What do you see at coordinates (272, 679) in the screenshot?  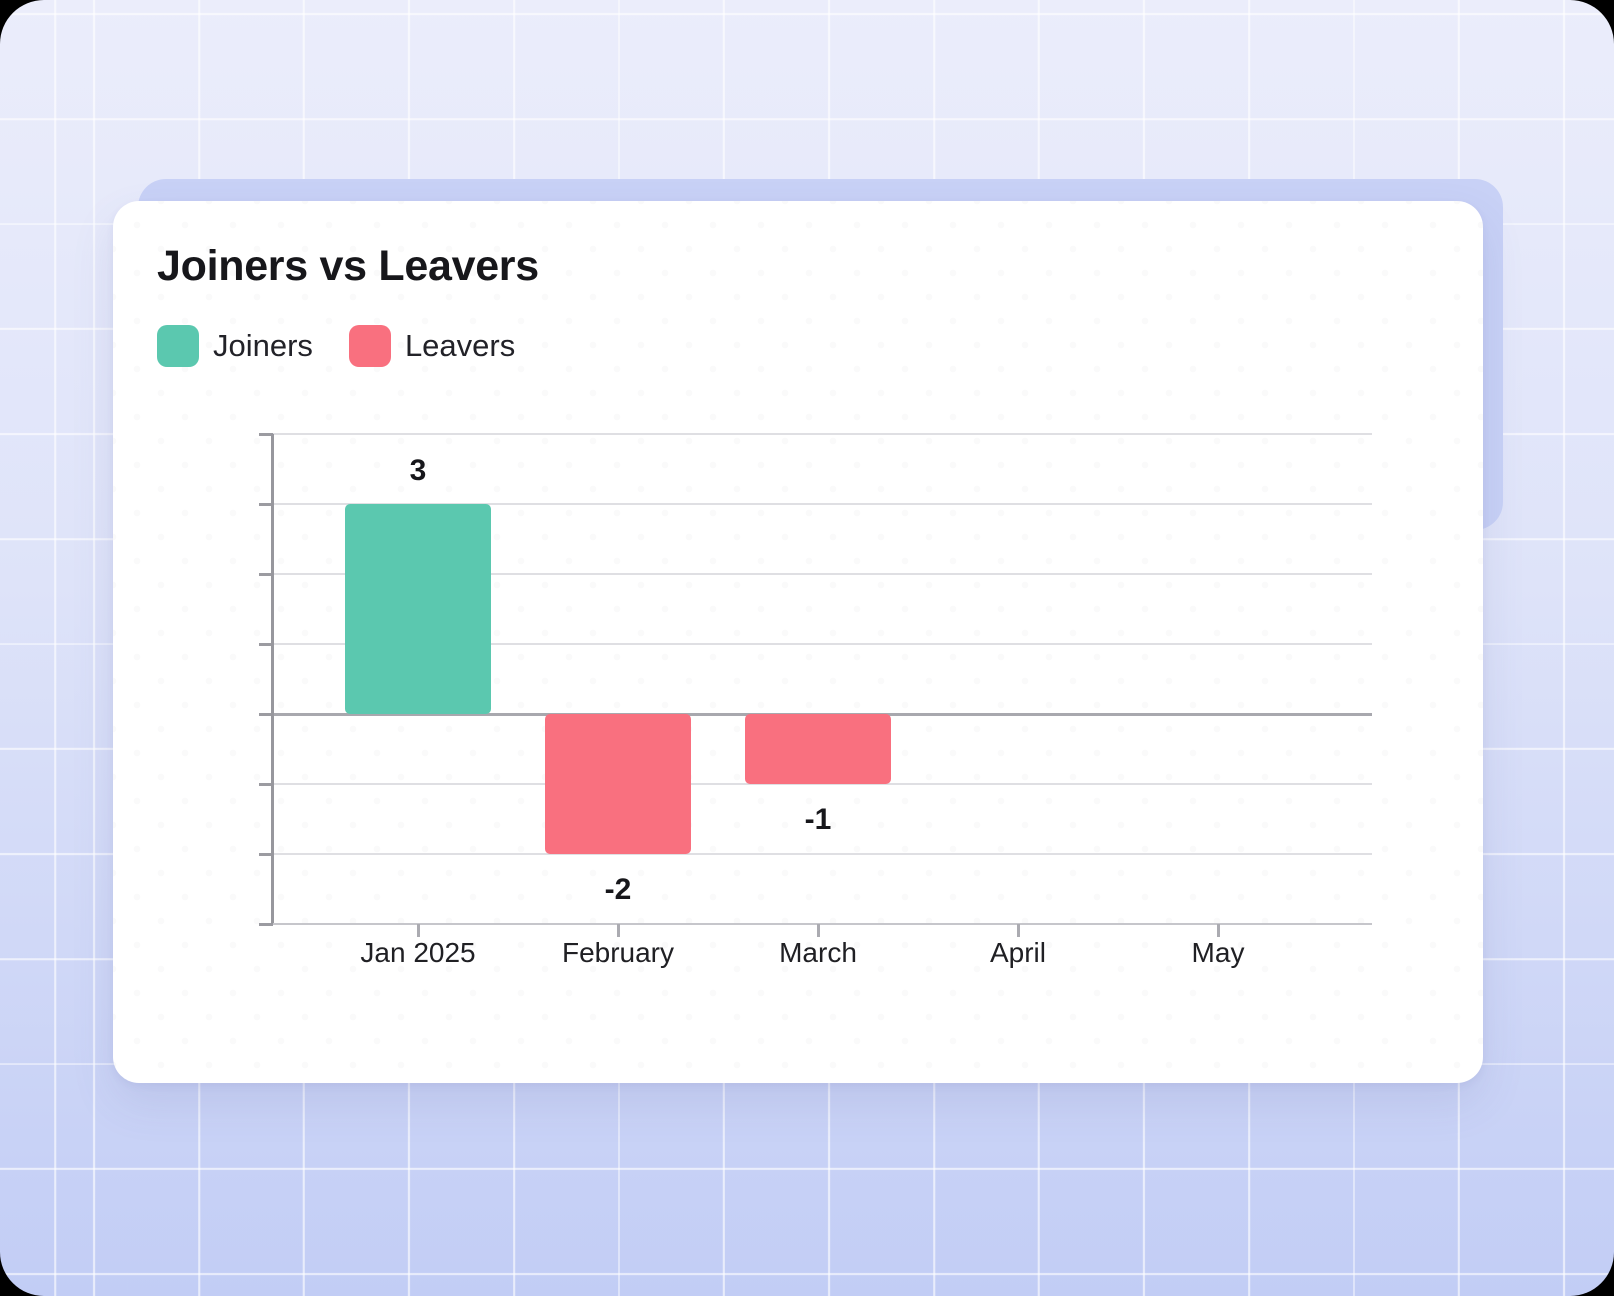 I see `y-axis-spine` at bounding box center [272, 679].